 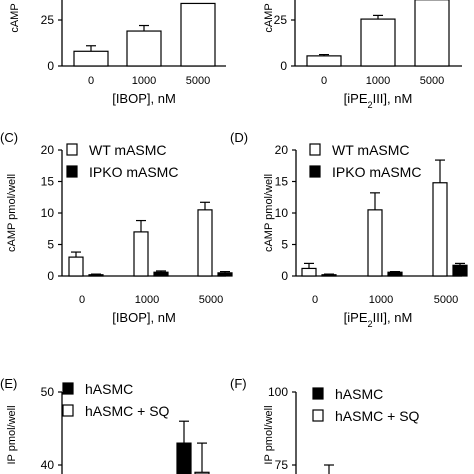 What do you see at coordinates (371, 150) in the screenshot?
I see `legend-label-D: WT mASMC` at bounding box center [371, 150].